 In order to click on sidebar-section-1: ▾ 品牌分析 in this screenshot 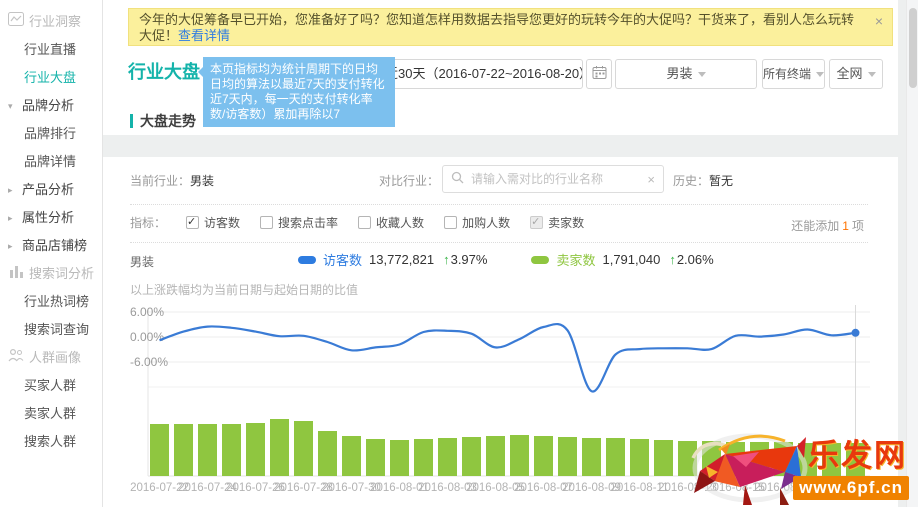, I will do `click(51, 106)`.